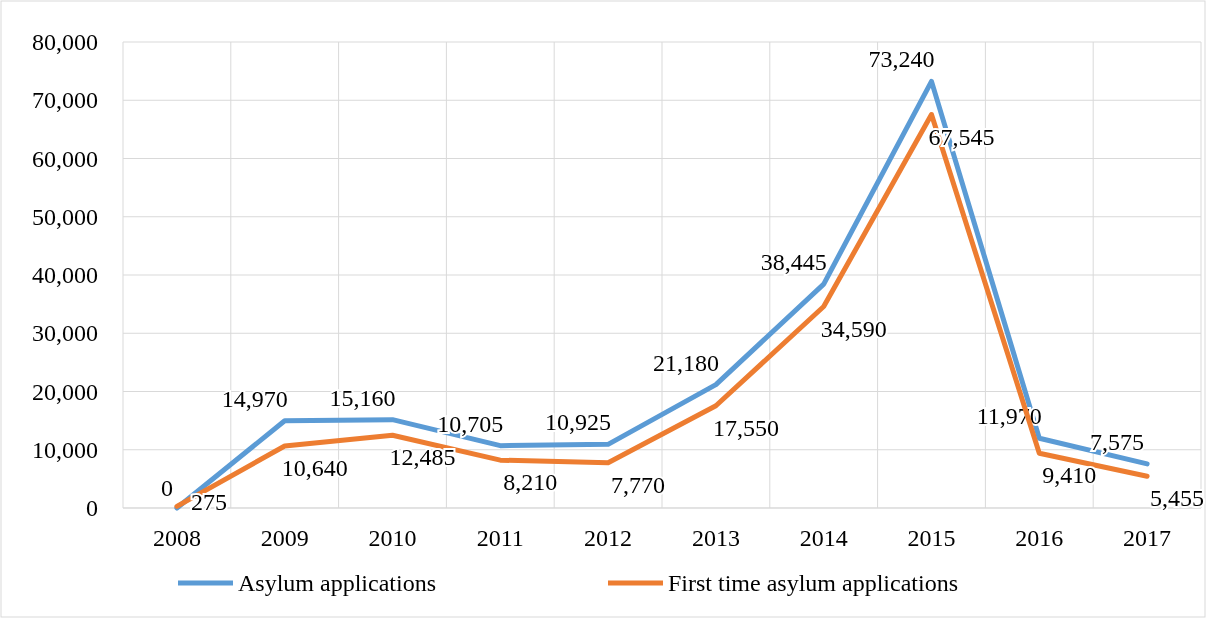  What do you see at coordinates (65, 449) in the screenshot?
I see `y-tick-label: 10,000` at bounding box center [65, 449].